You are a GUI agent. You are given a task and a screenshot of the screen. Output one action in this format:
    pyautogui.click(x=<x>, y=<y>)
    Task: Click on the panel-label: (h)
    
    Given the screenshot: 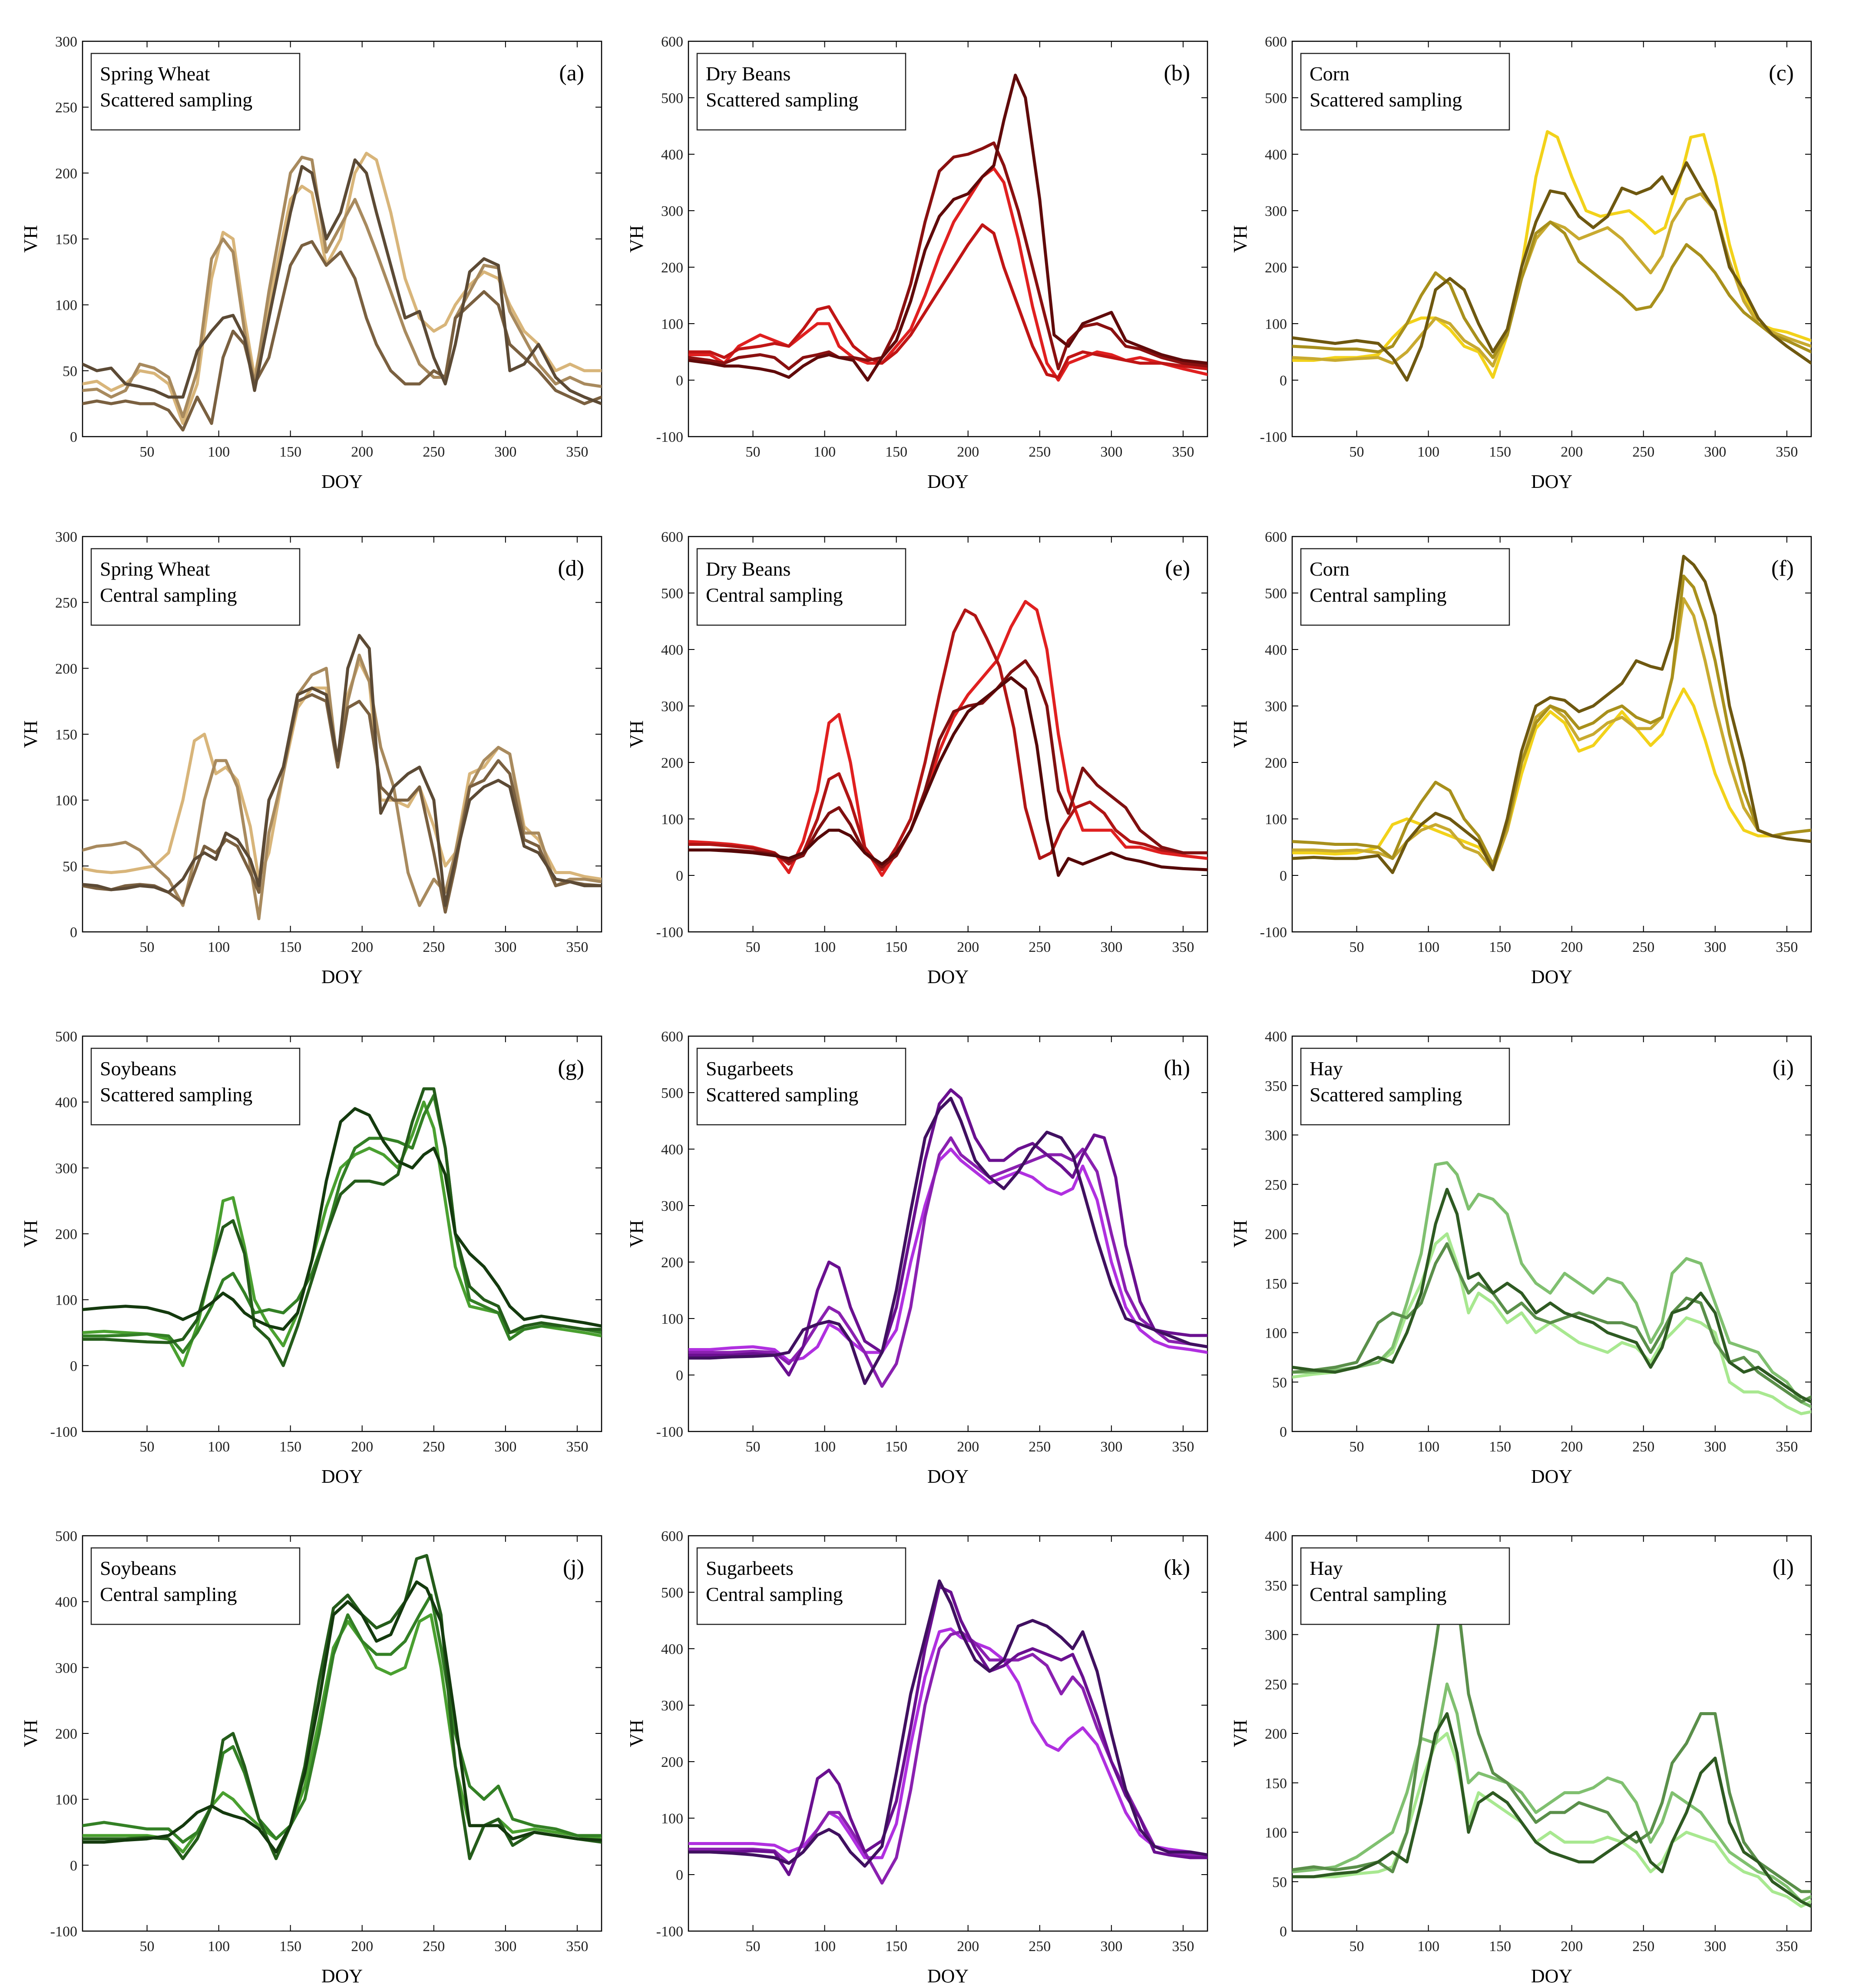 What is the action you would take?
    pyautogui.click(x=1177, y=1068)
    